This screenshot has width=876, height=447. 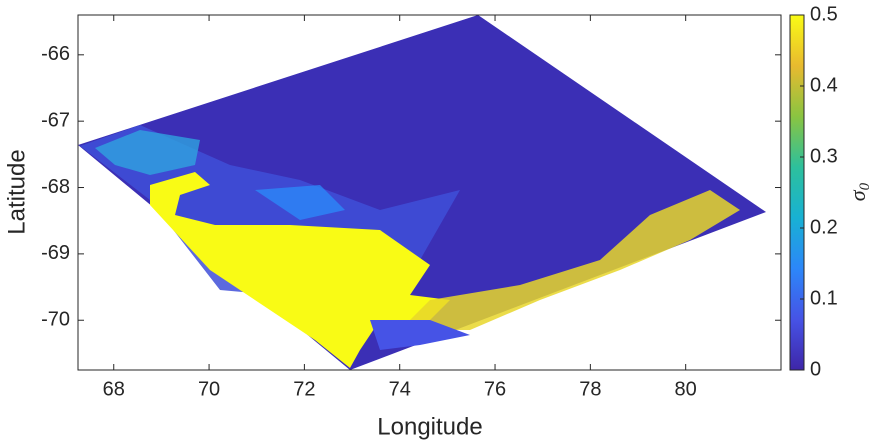 I want to click on y-tick-label: -68, so click(x=55, y=187).